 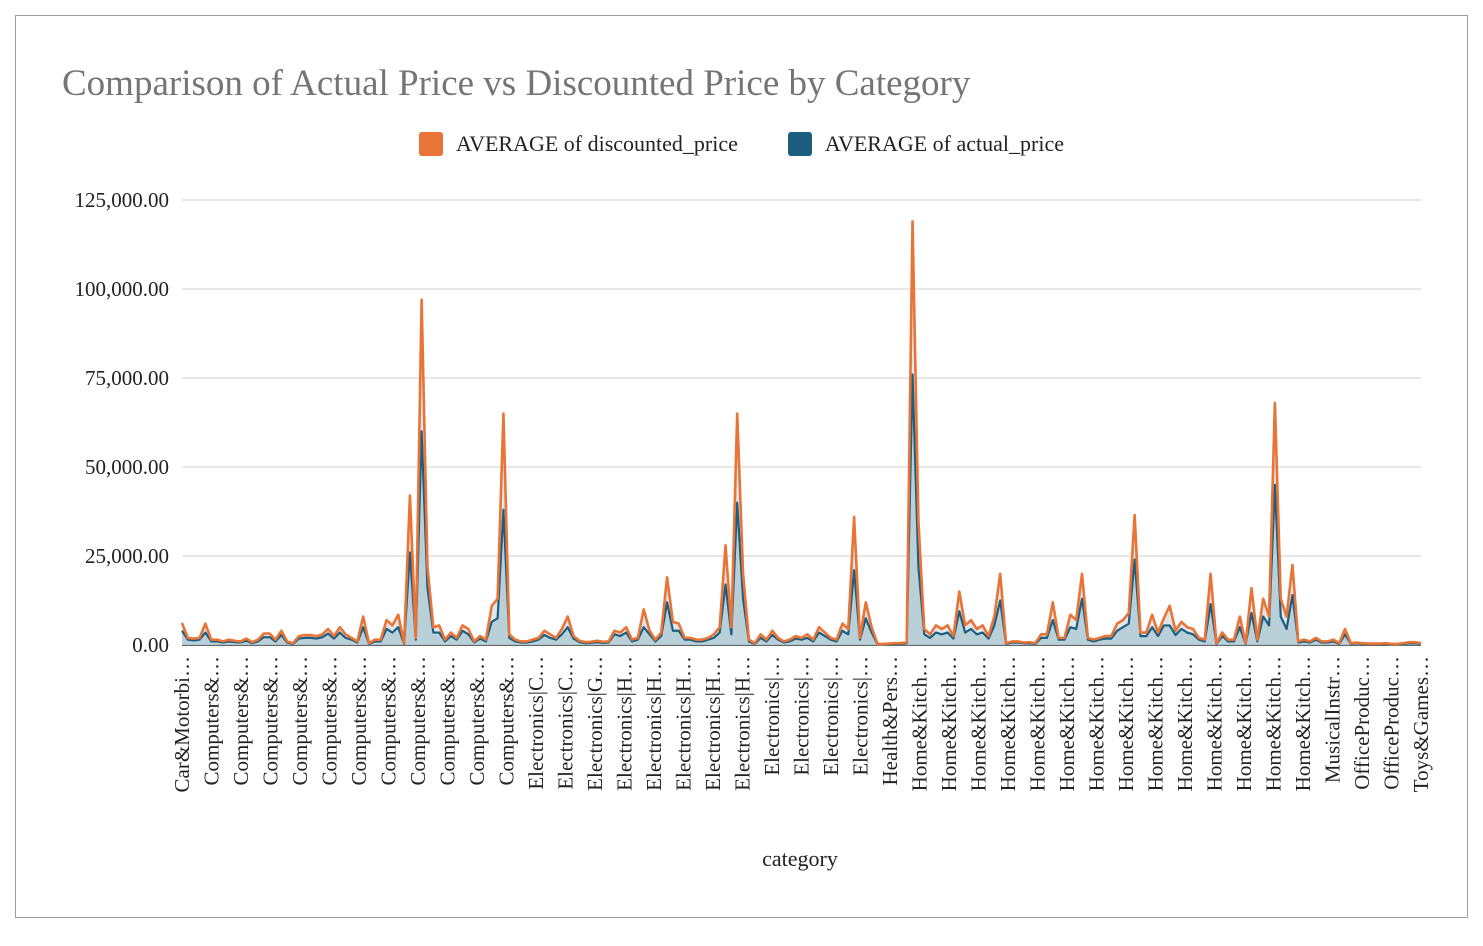 What do you see at coordinates (799, 144) in the screenshot?
I see `legend-swatch-actual` at bounding box center [799, 144].